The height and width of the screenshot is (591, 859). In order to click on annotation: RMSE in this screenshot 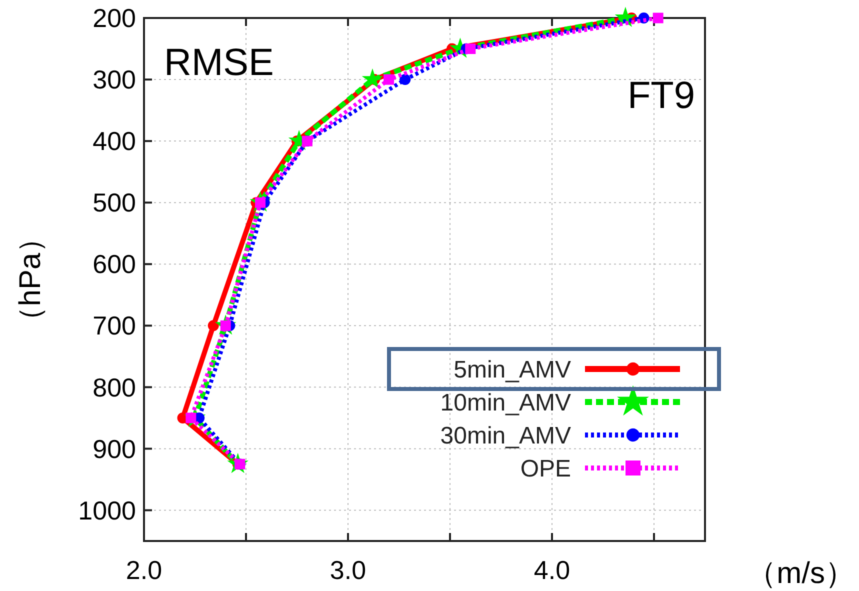, I will do `click(219, 63)`.